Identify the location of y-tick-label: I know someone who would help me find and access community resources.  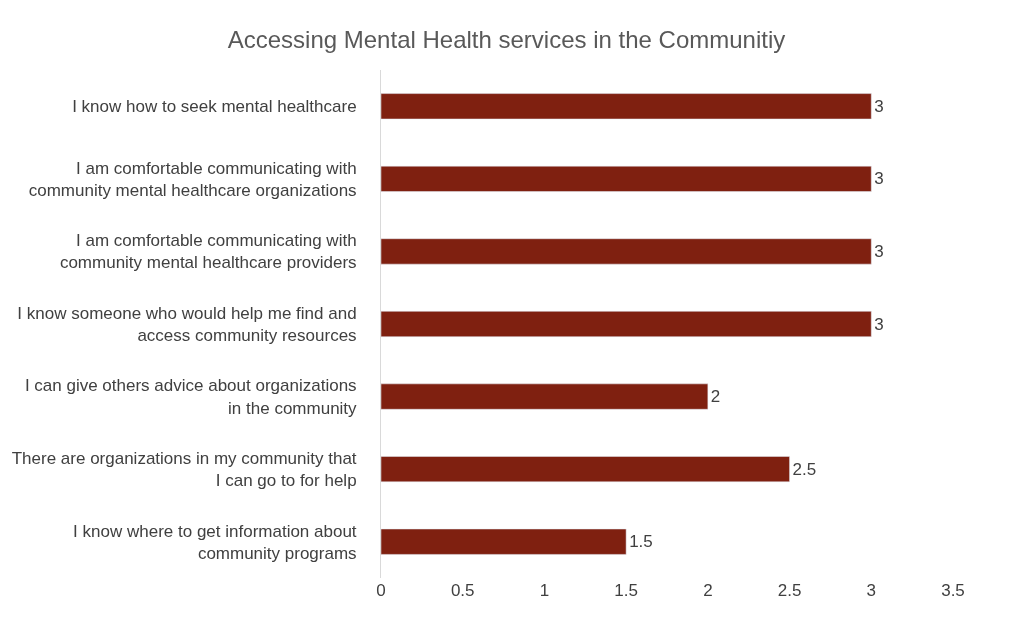
(187, 324).